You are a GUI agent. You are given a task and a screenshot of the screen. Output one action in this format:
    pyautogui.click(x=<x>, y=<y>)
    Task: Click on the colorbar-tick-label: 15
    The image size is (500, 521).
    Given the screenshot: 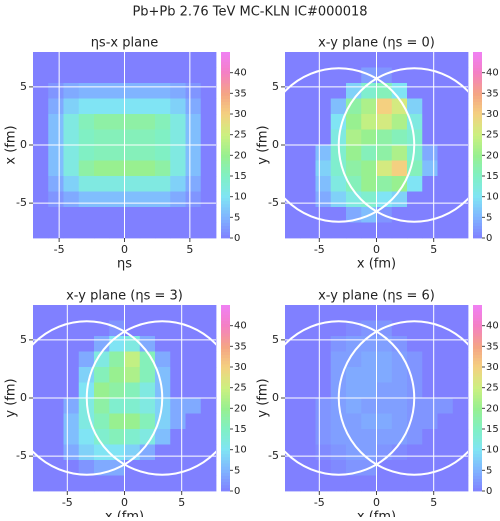 What is the action you would take?
    pyautogui.click(x=492, y=429)
    